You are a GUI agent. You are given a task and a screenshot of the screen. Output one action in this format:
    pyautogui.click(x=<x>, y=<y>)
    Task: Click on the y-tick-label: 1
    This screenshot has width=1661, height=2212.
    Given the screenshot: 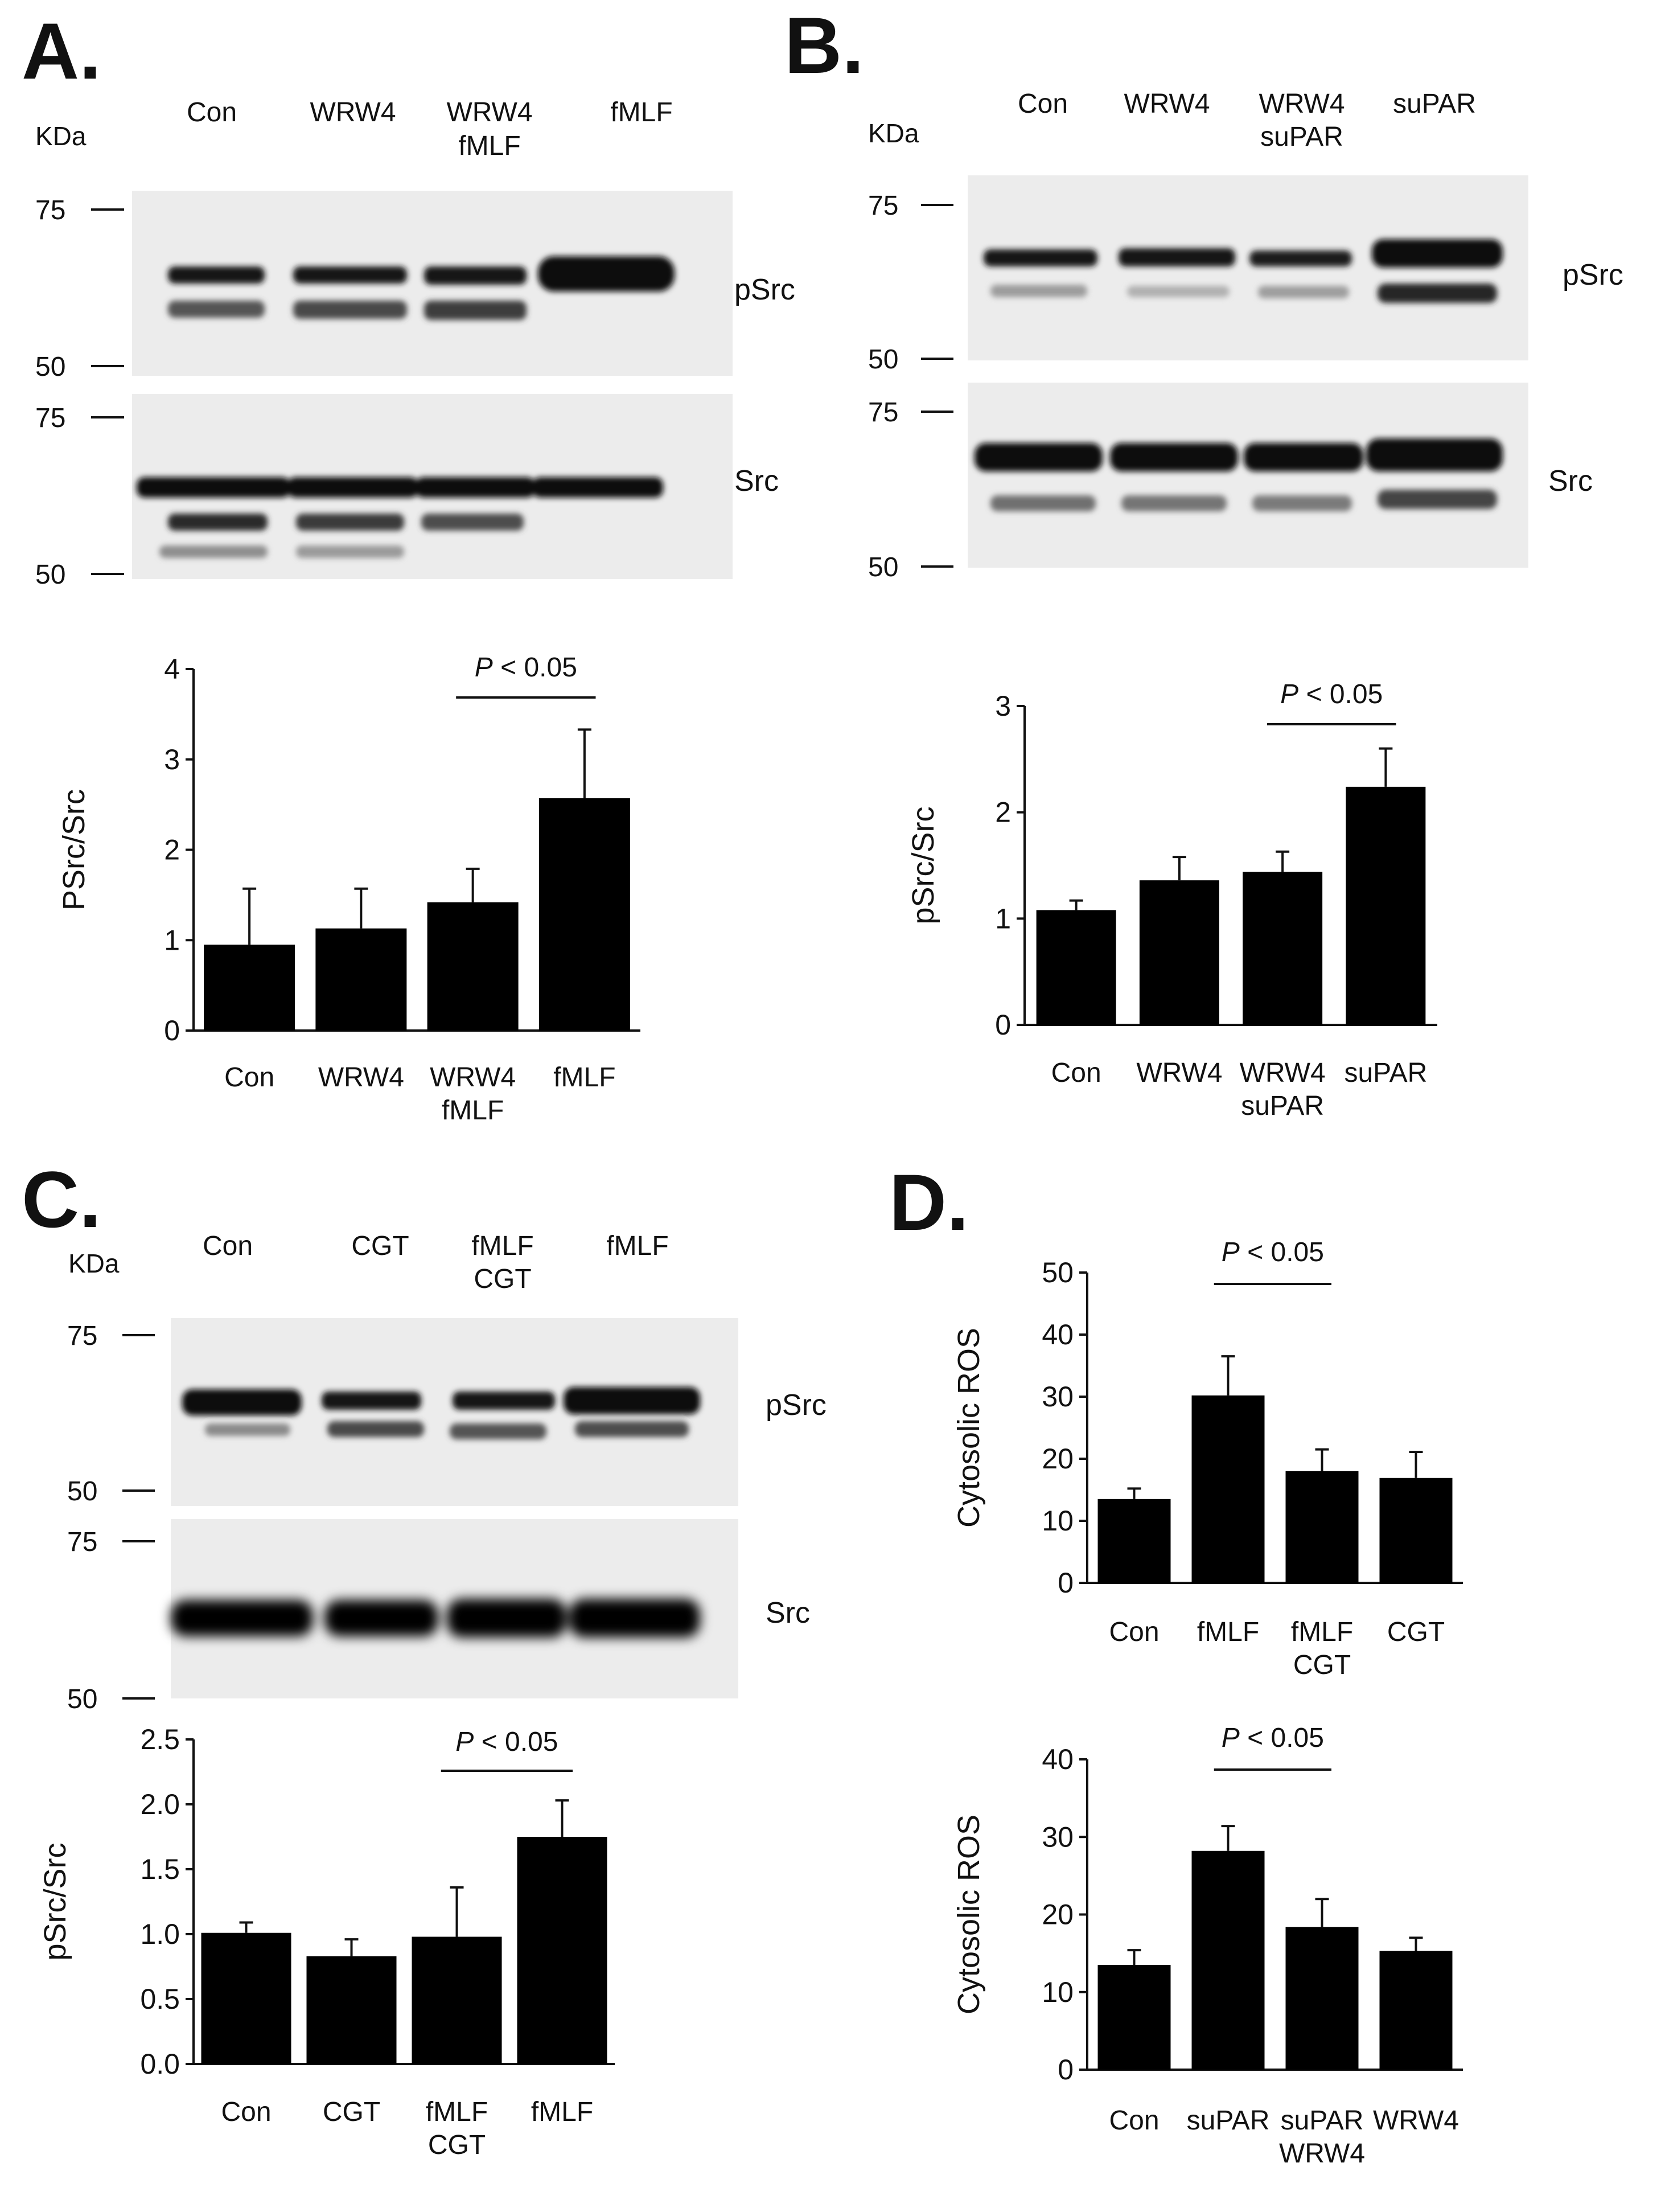 What is the action you would take?
    pyautogui.click(x=172, y=940)
    